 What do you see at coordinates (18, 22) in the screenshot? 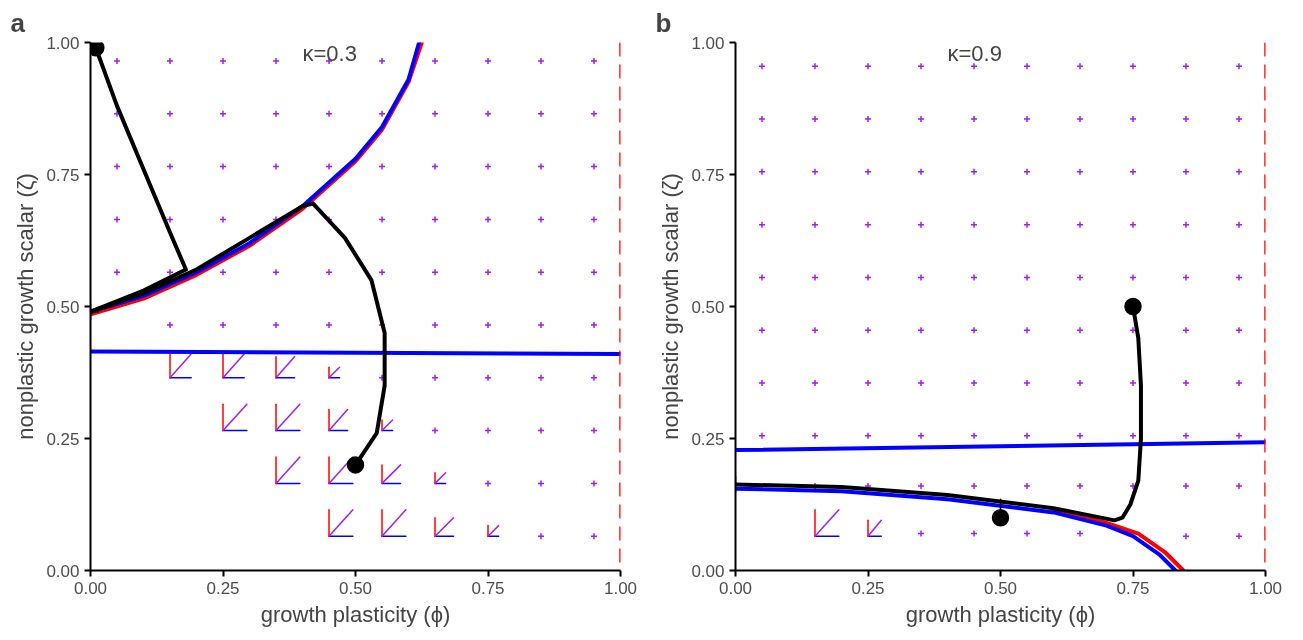
I see `text: a` at bounding box center [18, 22].